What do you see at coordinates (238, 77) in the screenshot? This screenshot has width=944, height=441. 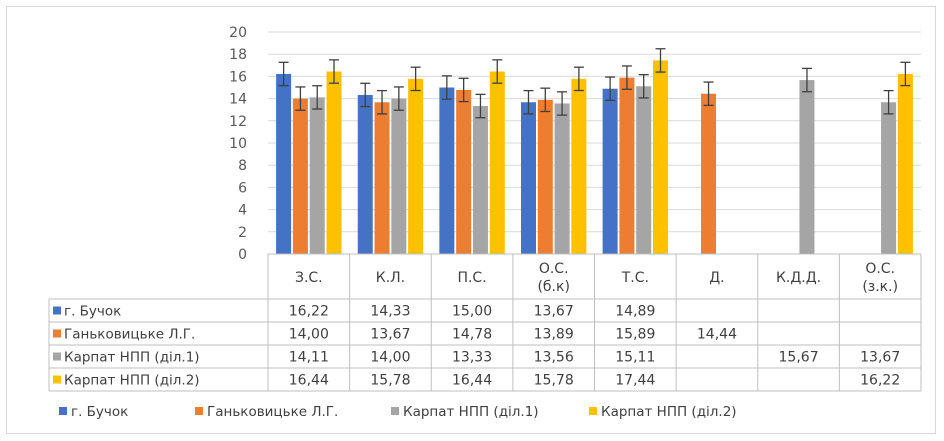 I see `y-tick-label: 16` at bounding box center [238, 77].